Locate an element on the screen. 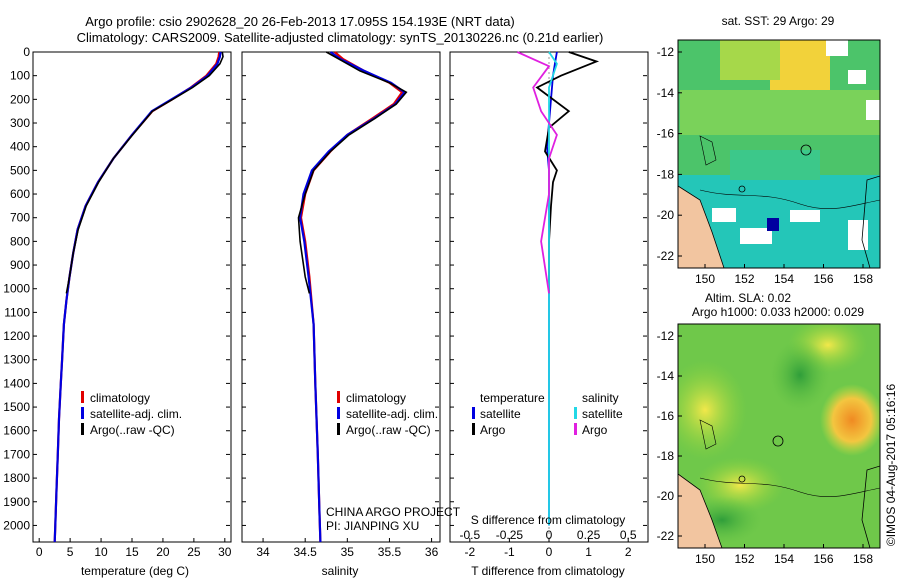  series-line-climatology is located at coordinates (351, 297).